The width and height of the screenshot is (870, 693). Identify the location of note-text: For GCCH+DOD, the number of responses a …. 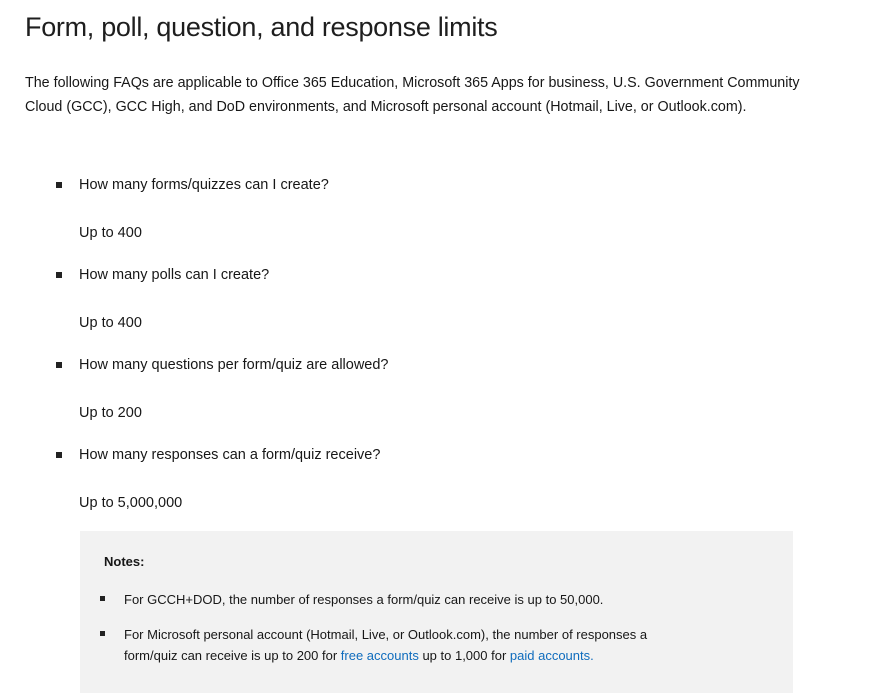
(364, 599).